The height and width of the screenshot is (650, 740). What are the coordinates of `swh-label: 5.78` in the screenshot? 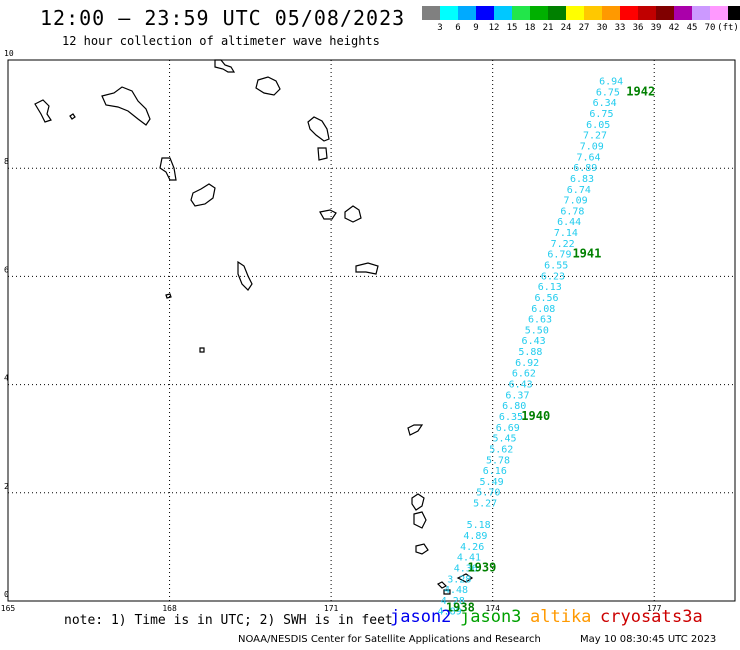 It's located at (498, 460).